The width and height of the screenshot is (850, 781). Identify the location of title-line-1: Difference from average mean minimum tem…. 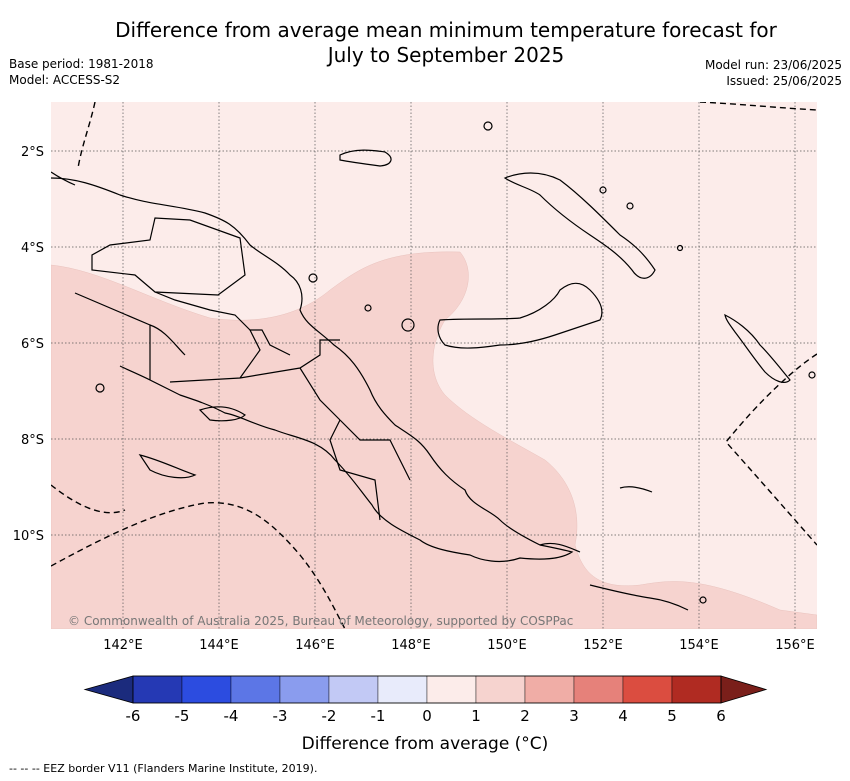
(446, 30).